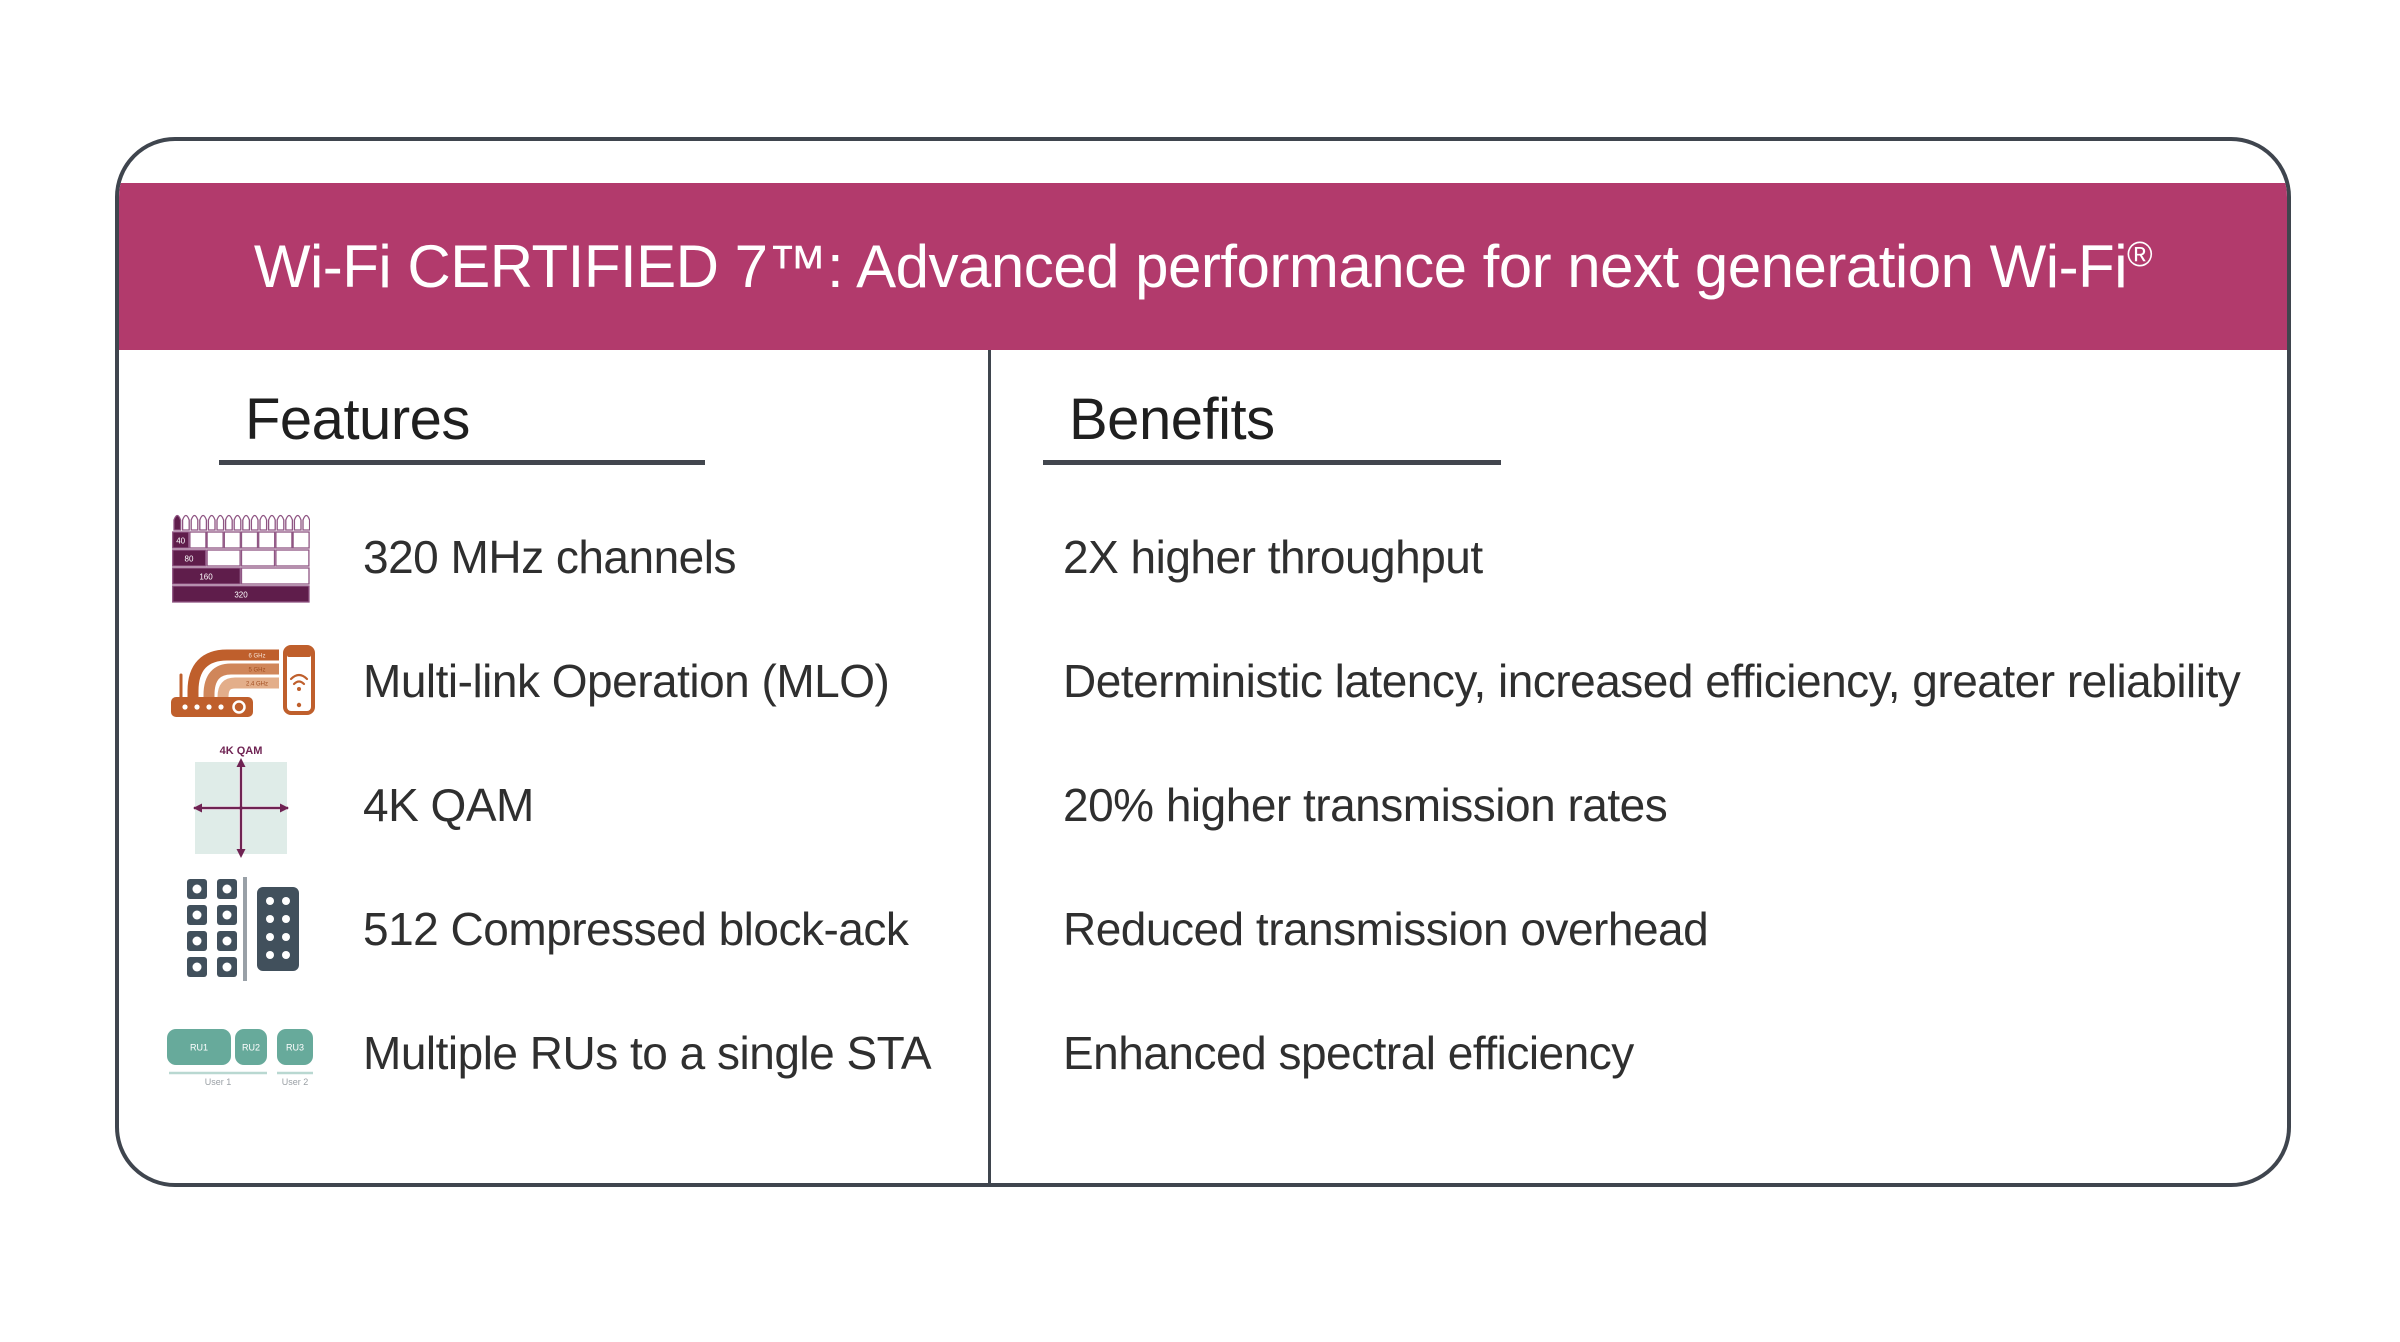  What do you see at coordinates (448, 804) in the screenshot?
I see `feature-label: 4K QAM` at bounding box center [448, 804].